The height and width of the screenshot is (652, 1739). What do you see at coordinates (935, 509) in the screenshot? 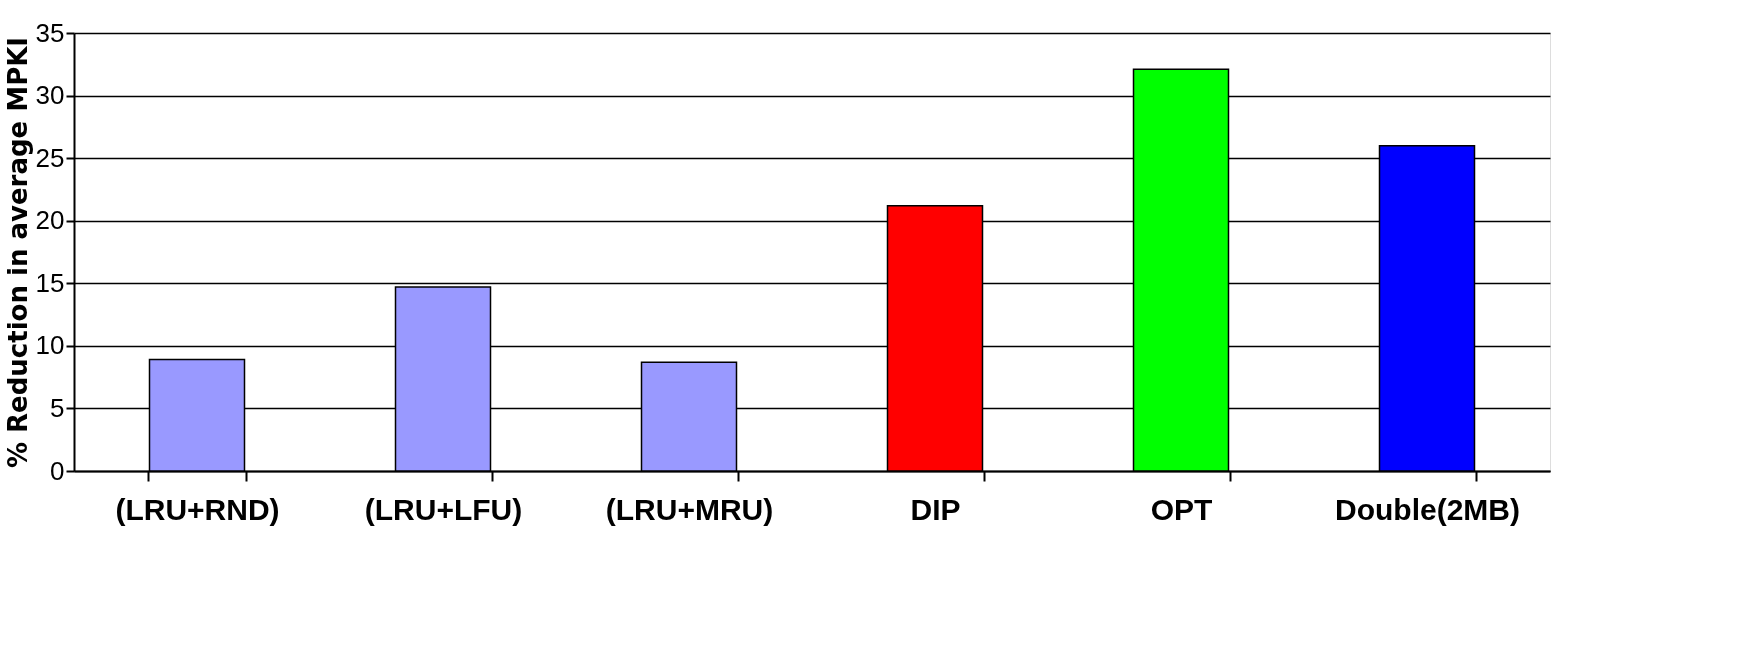
I see `x-tick-label: DIP` at bounding box center [935, 509].